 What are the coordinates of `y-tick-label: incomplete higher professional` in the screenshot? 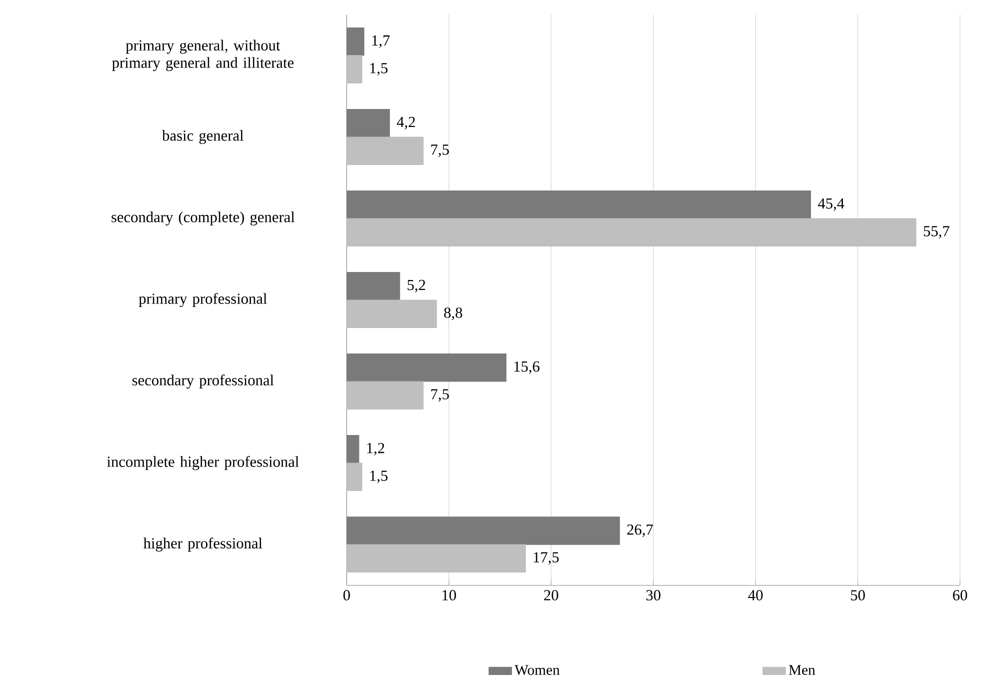 It's located at (203, 463).